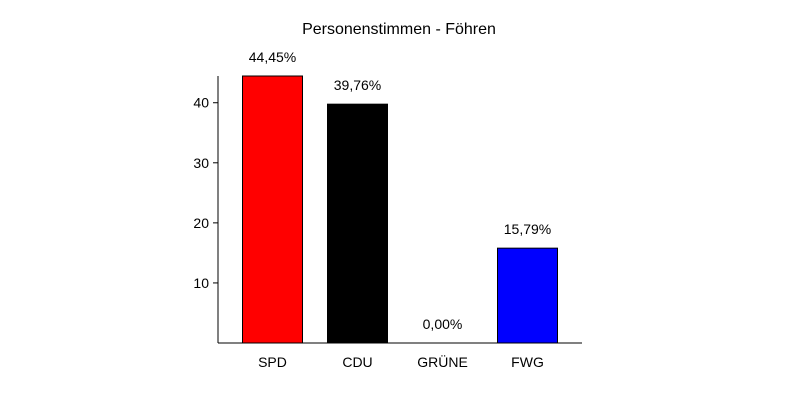 The image size is (800, 400). What do you see at coordinates (357, 85) in the screenshot?
I see `value-label: 39,76%` at bounding box center [357, 85].